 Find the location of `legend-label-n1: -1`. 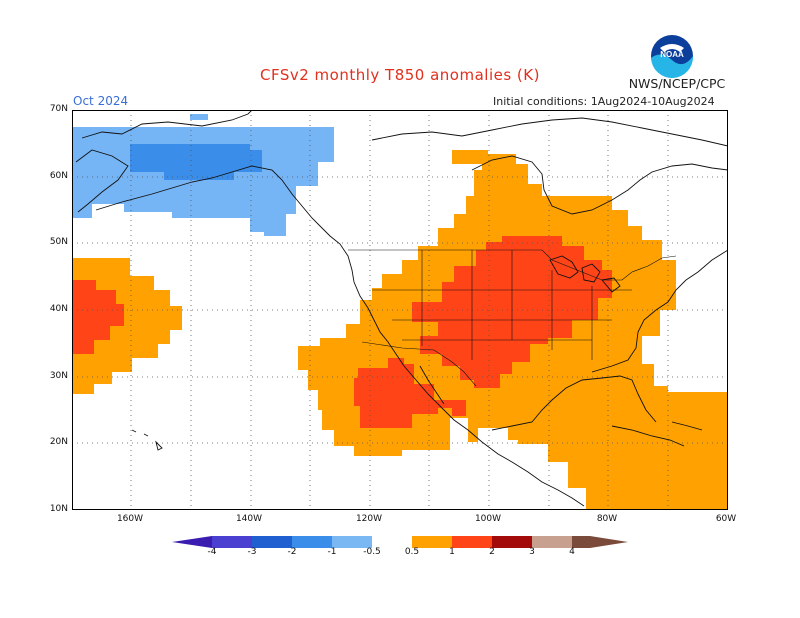

legend-label-n1: -1 is located at coordinates (332, 552).